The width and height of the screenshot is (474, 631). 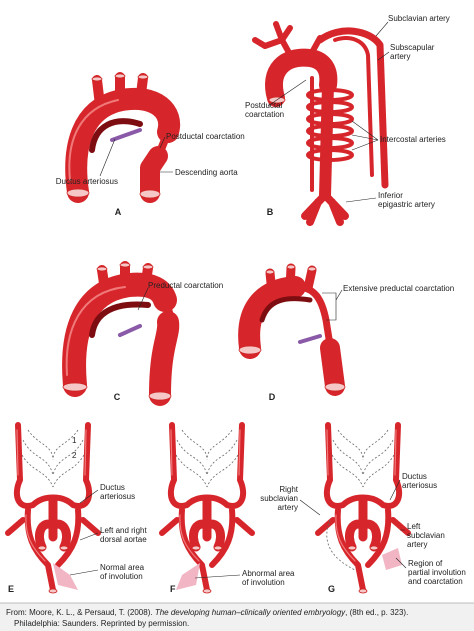 What do you see at coordinates (206, 172) in the screenshot?
I see `label: Descending aorta` at bounding box center [206, 172].